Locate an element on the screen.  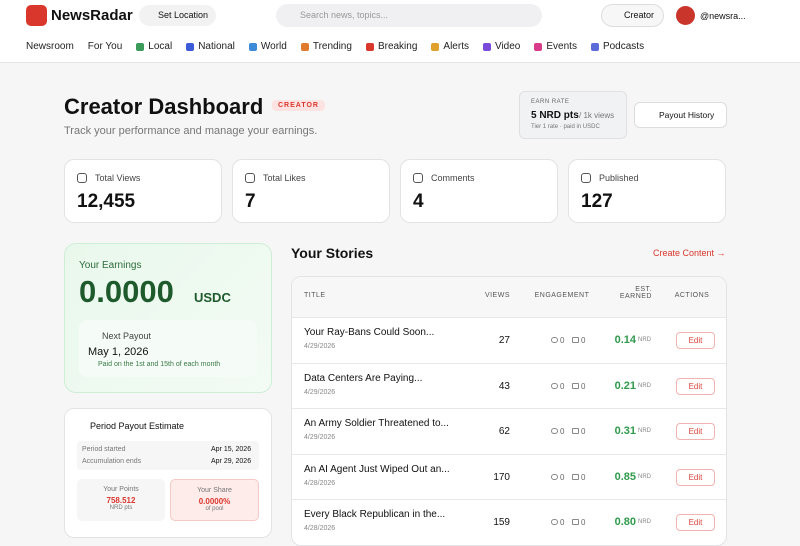
nav-item: Local is located at coordinates (154, 46).